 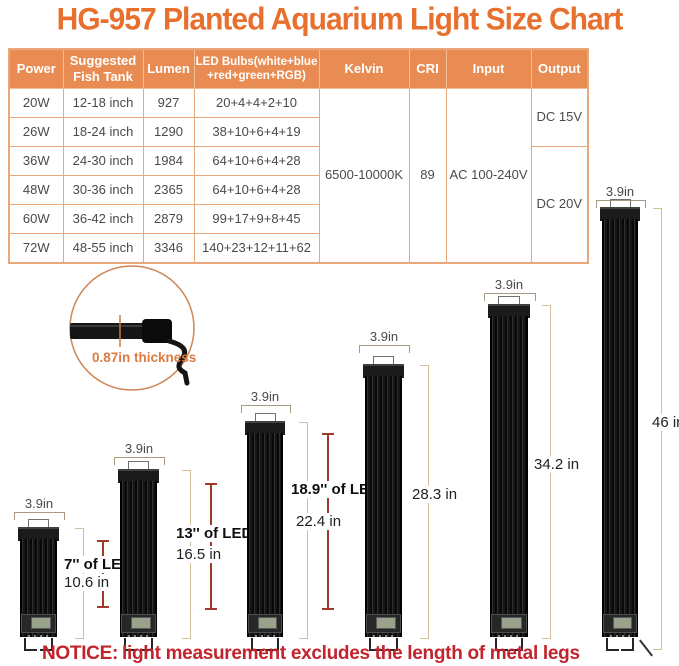 What do you see at coordinates (103, 219) in the screenshot?
I see `cell-tank: 36-42 inch` at bounding box center [103, 219].